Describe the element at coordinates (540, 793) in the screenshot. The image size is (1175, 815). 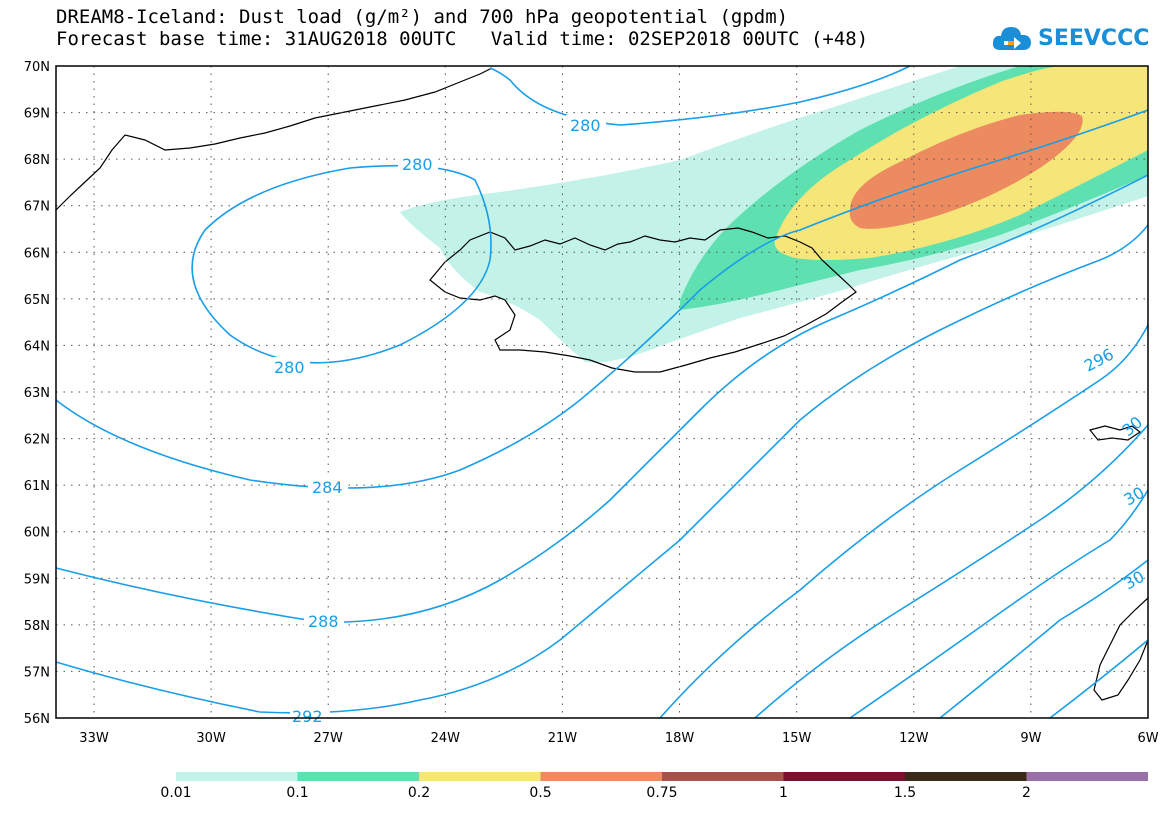
I see `colorbar-label: 0.5` at that location.